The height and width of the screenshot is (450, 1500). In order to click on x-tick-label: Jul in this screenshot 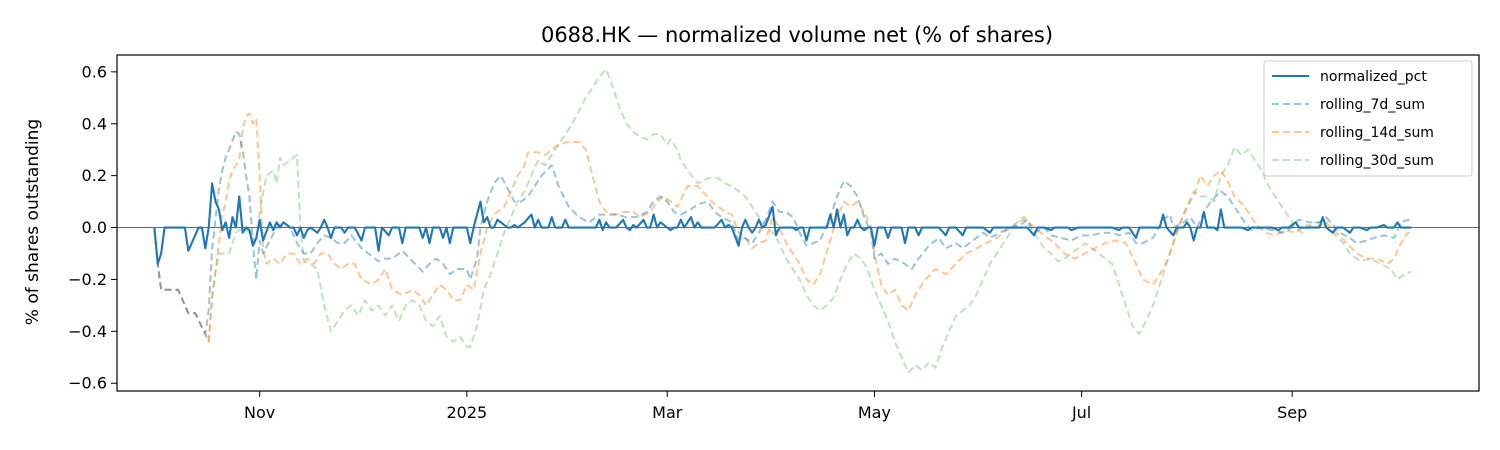, I will do `click(1081, 412)`.